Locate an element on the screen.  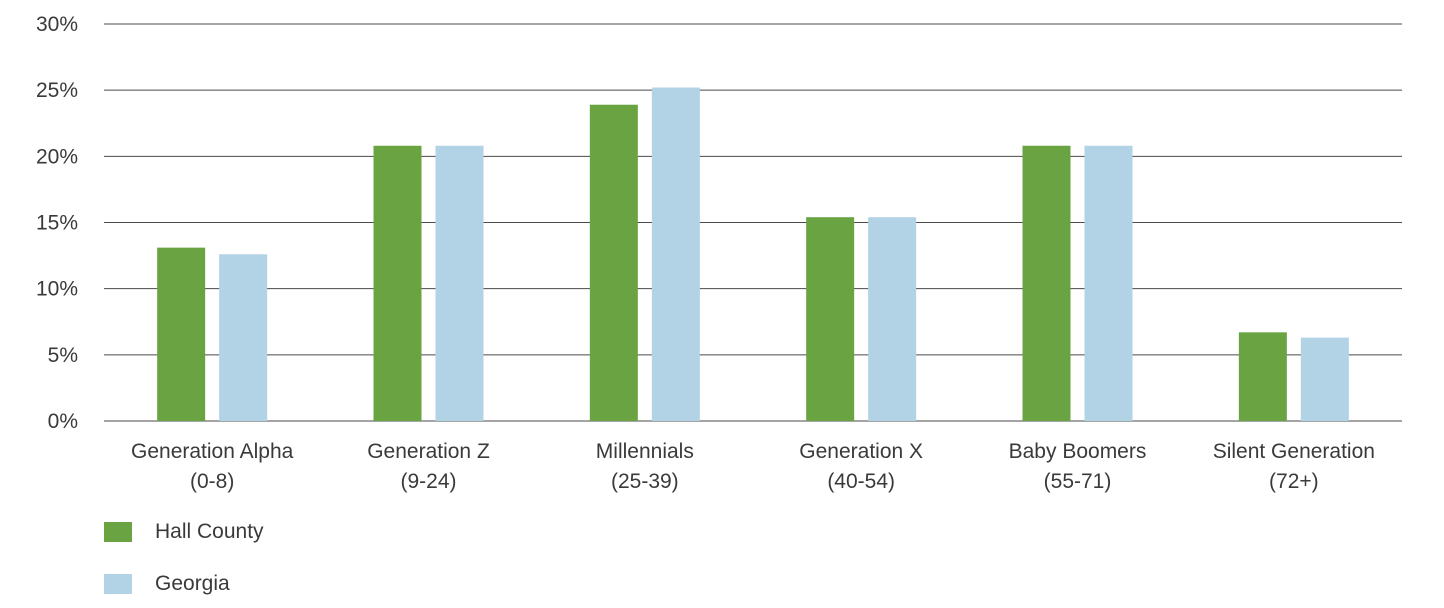
x-tick-label: Baby Boomers (55-71) is located at coordinates (1078, 466).